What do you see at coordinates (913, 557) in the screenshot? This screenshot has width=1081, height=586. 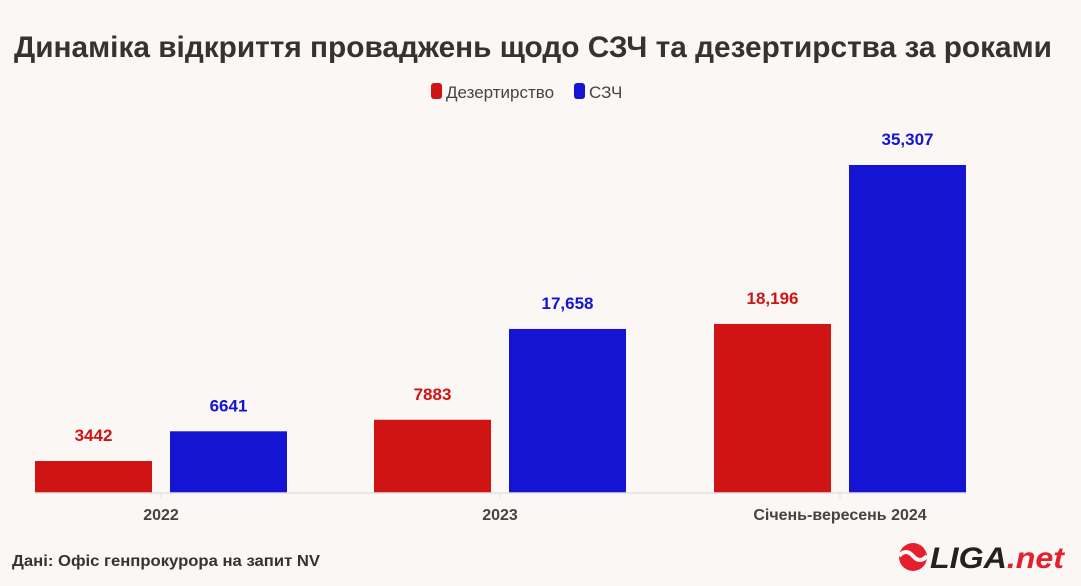 I see `liga-logo-icon` at bounding box center [913, 557].